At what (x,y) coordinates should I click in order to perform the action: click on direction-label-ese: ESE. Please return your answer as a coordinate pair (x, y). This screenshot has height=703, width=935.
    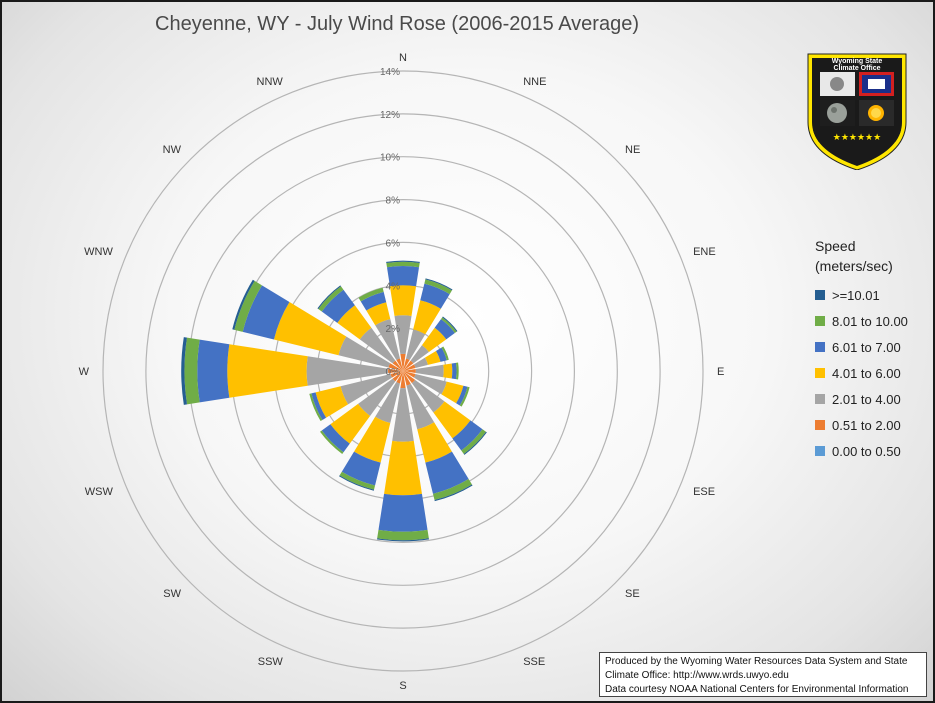
    Looking at the image, I should click on (704, 492).